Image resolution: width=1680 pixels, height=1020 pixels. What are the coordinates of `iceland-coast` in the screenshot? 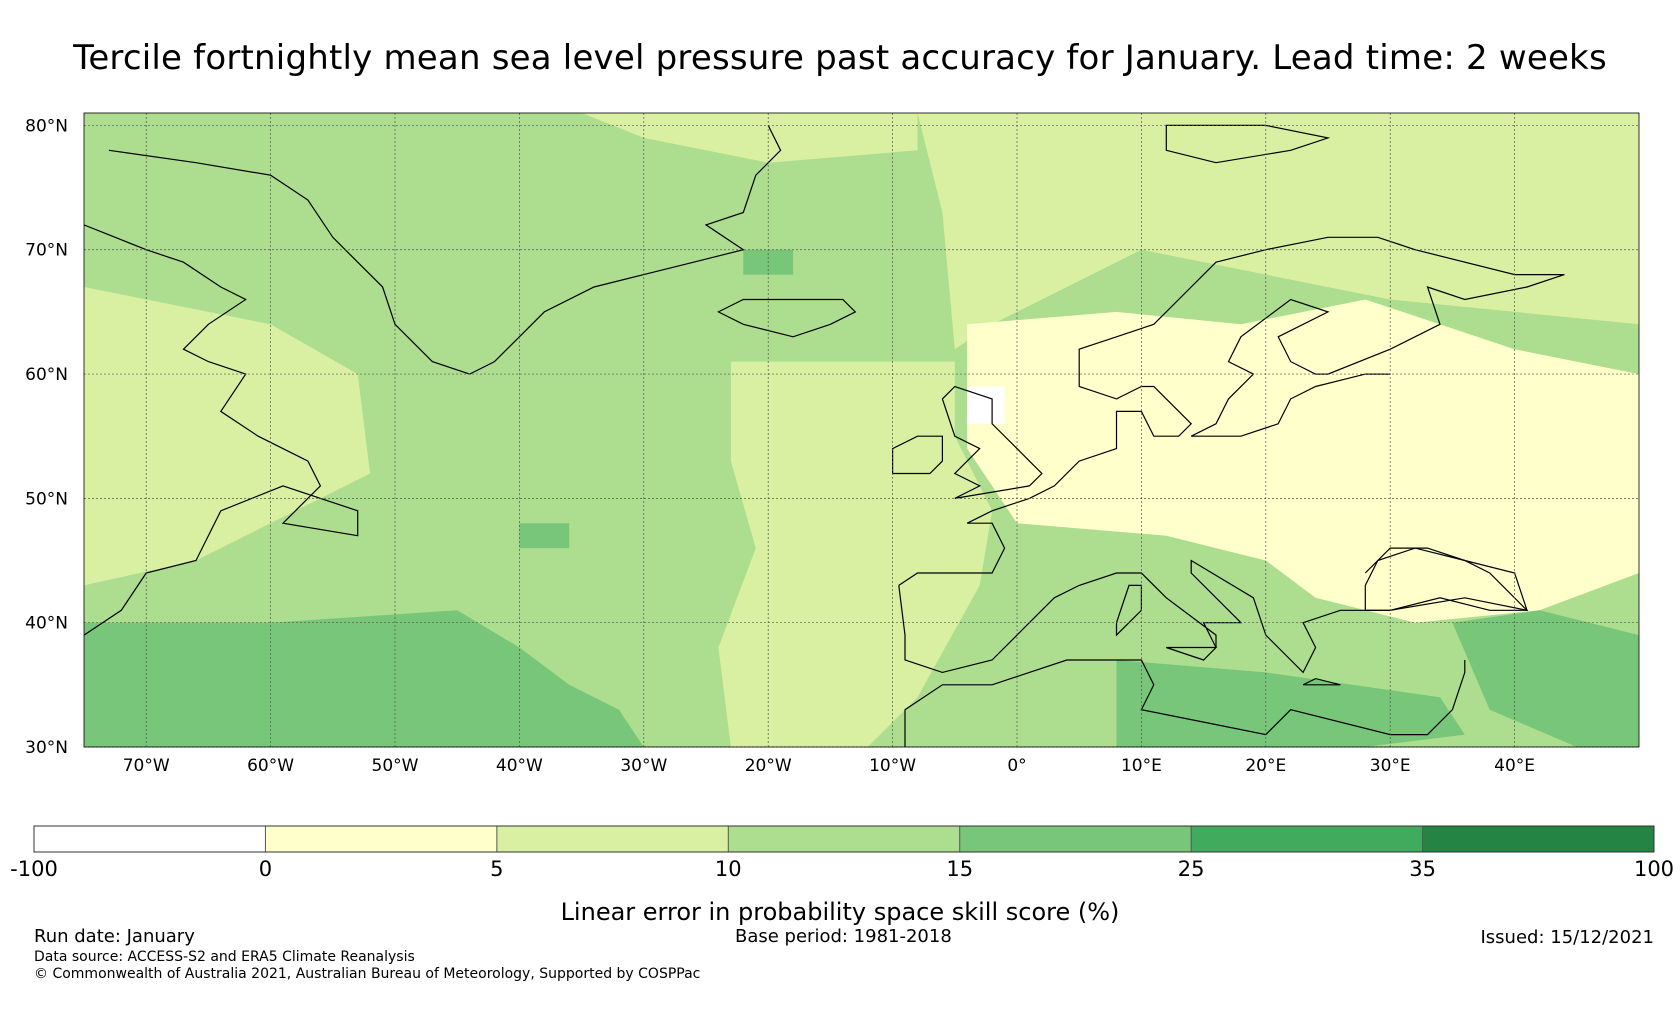 It's located at (787, 318).